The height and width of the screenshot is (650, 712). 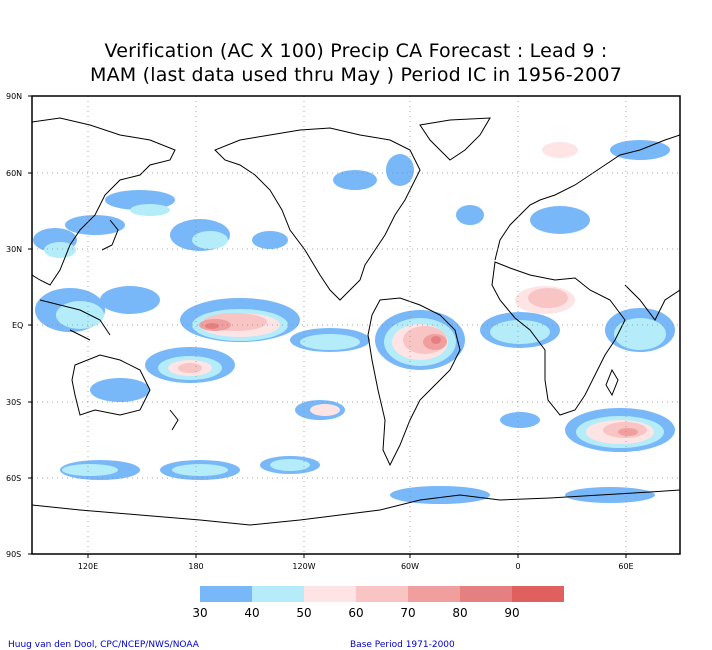 I want to click on lon-label-120w: 120W, so click(x=303, y=566).